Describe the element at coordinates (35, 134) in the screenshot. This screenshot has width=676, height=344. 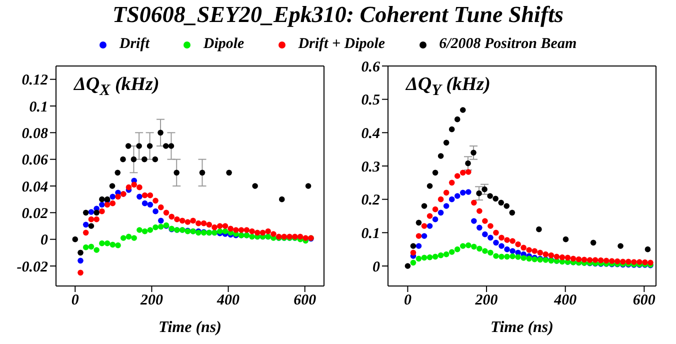
I see `y-tick-label: 0.08` at that location.